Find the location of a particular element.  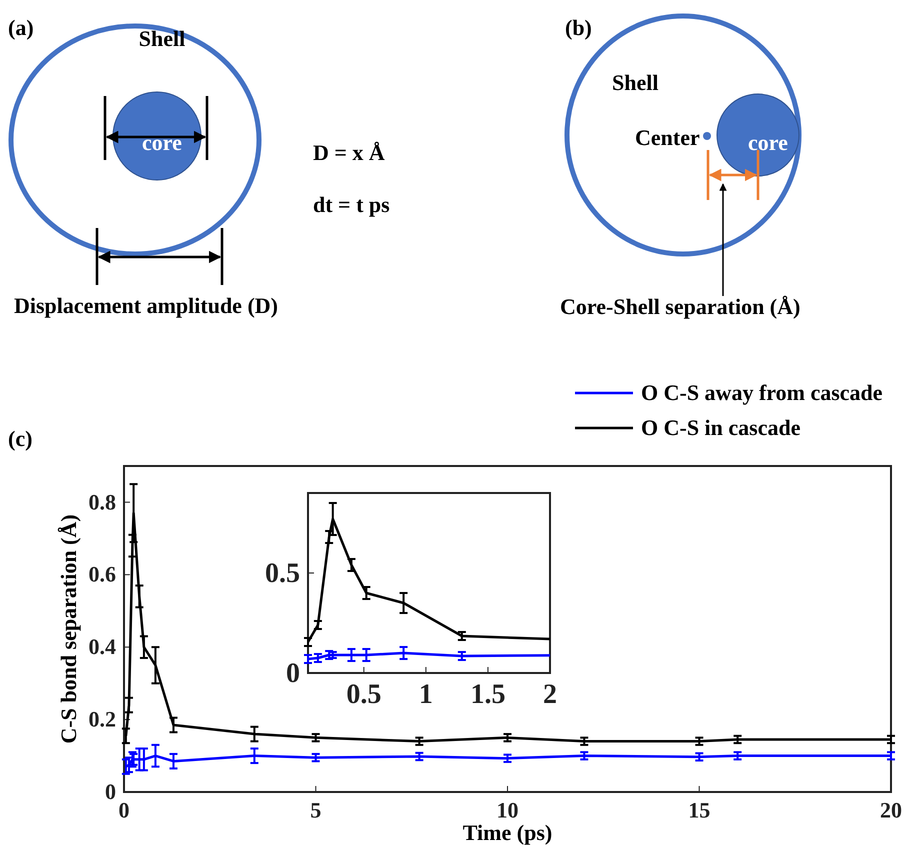

x-tick-label: 20 is located at coordinates (891, 810).